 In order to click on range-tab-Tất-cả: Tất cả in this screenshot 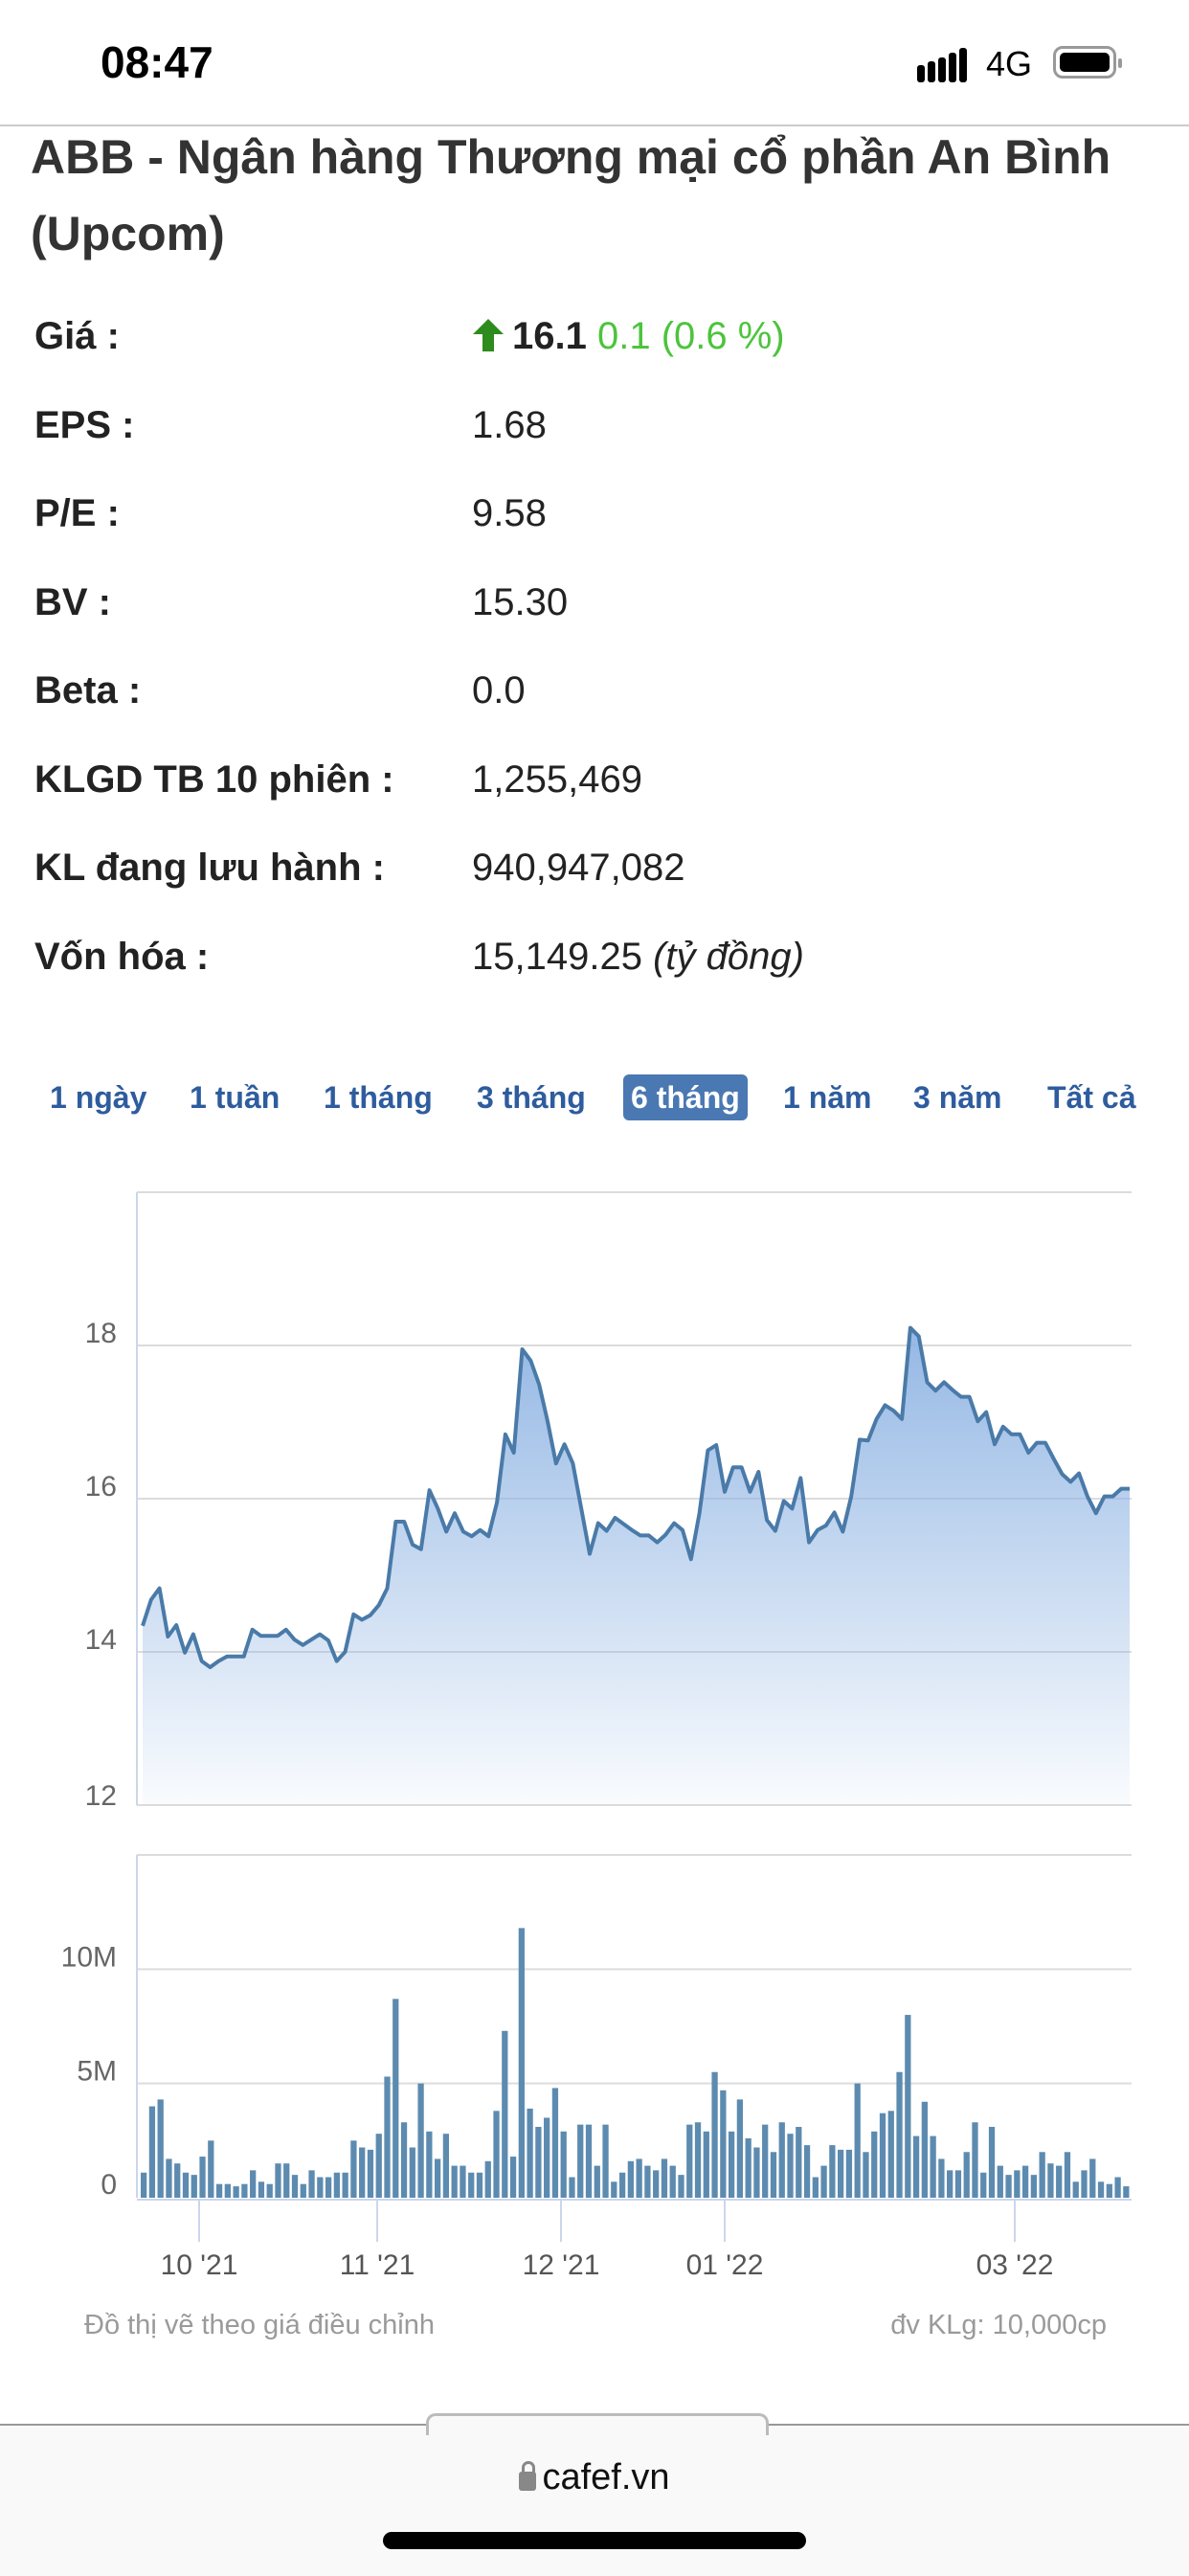, I will do `click(1091, 1097)`.